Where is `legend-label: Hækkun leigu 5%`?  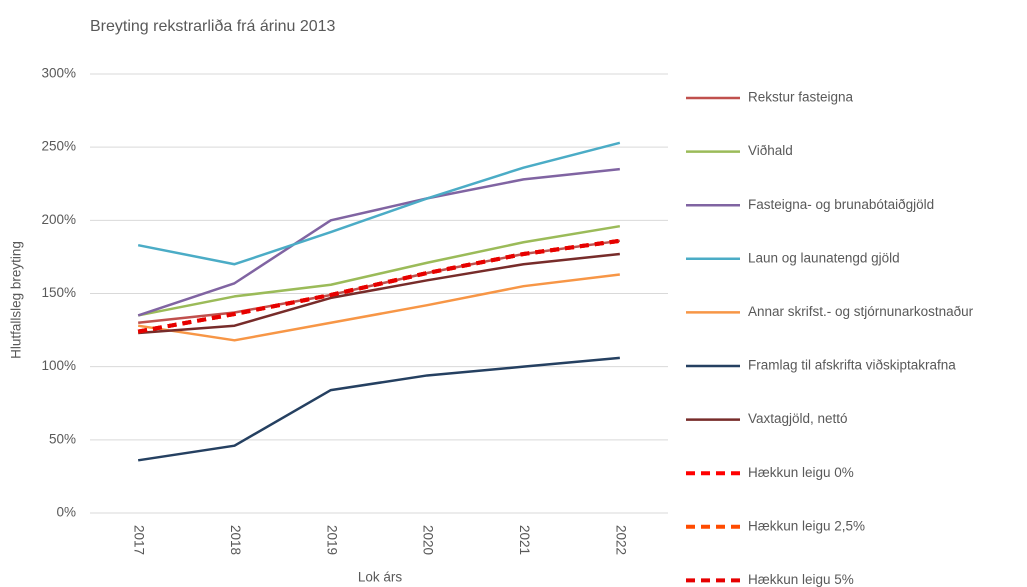
legend-label: Hækkun leigu 5% is located at coordinates (801, 579).